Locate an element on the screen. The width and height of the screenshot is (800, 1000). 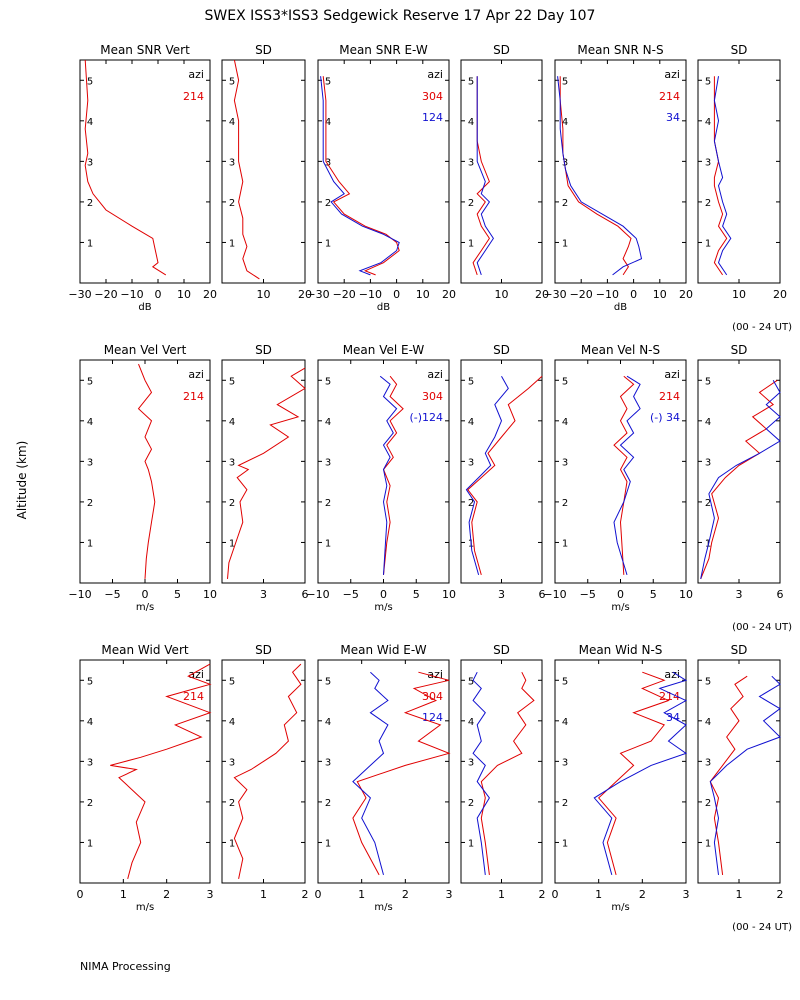
panel-snr-2: SD 1 2 3 4 5 10 20 is located at coordinates (266, 172).